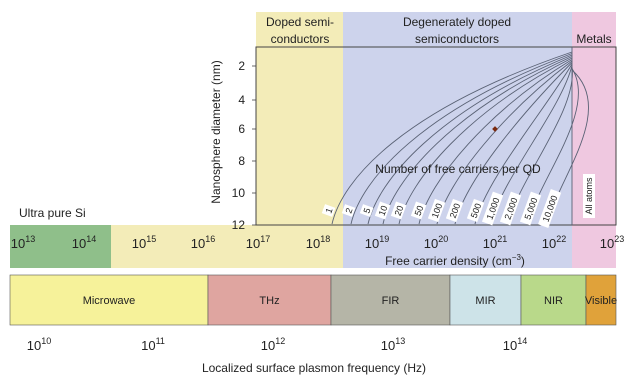  I want to click on density-tick-label: 1022, so click(554, 242).